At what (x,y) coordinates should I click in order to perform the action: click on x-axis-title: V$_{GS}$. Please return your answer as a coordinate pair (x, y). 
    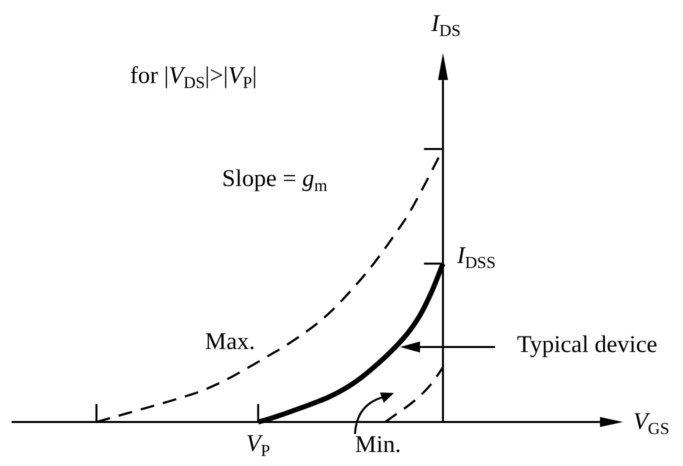
    Looking at the image, I should click on (651, 423).